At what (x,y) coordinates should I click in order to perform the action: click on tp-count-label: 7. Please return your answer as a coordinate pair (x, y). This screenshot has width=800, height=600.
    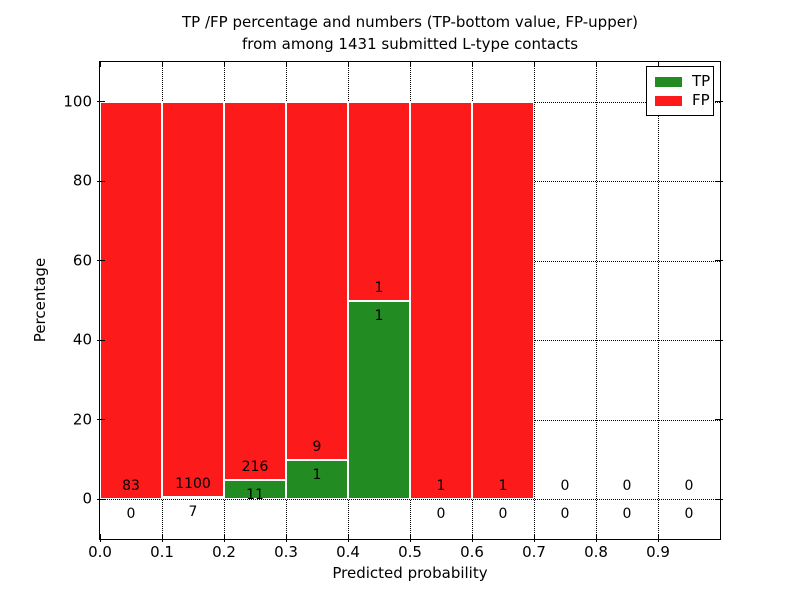
    Looking at the image, I should click on (193, 511).